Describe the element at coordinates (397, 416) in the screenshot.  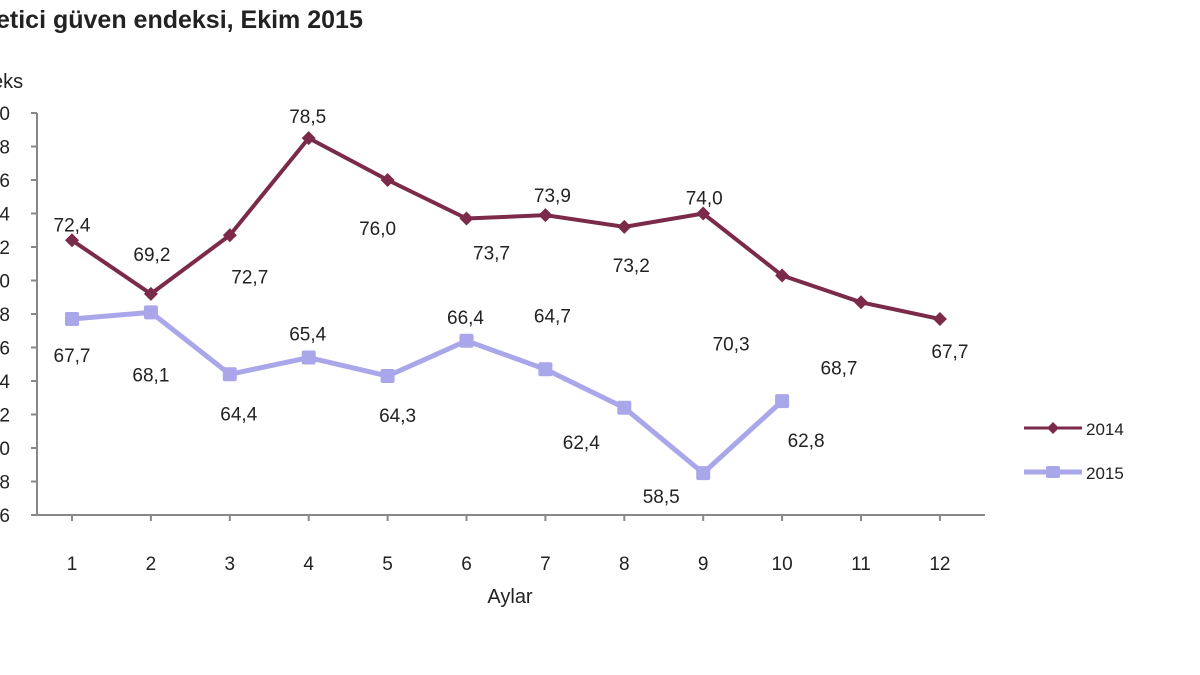
I see `data-label-2015: 64,3` at that location.